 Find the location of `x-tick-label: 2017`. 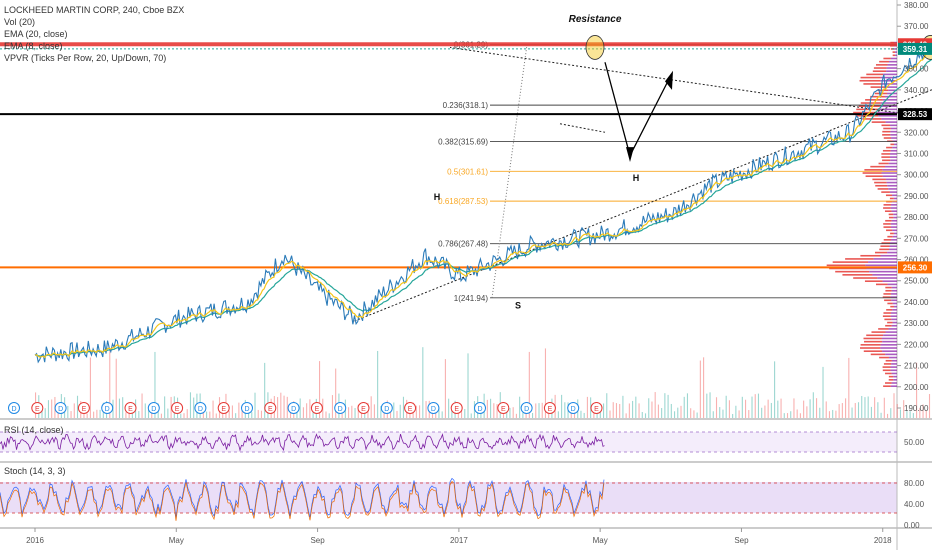

x-tick-label: 2017 is located at coordinates (459, 540).